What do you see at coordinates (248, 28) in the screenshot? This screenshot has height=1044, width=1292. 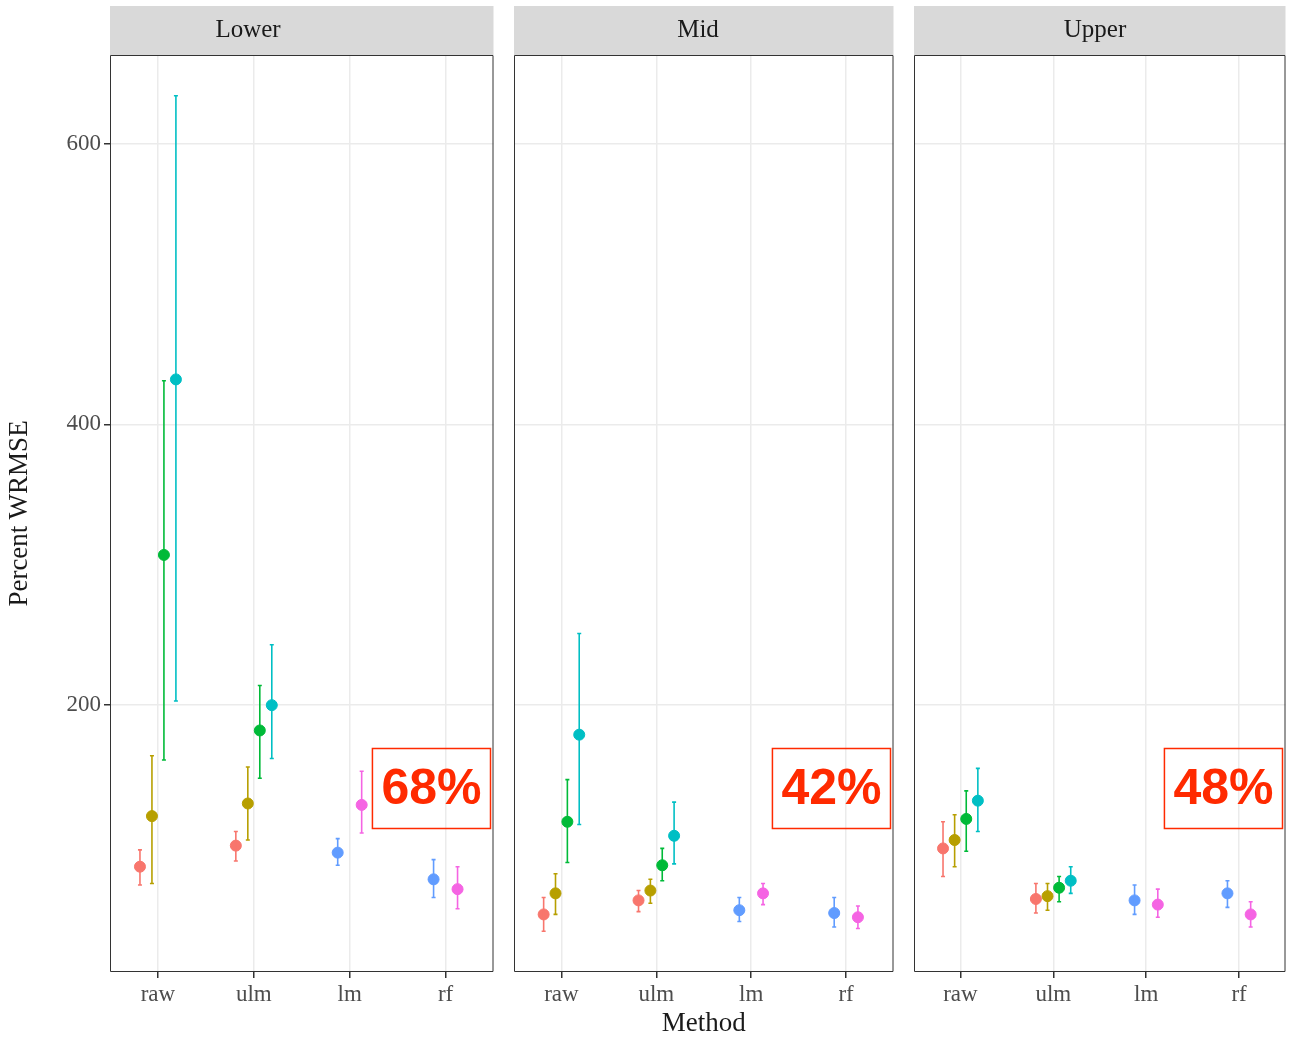 I see `chart-title: Lower` at bounding box center [248, 28].